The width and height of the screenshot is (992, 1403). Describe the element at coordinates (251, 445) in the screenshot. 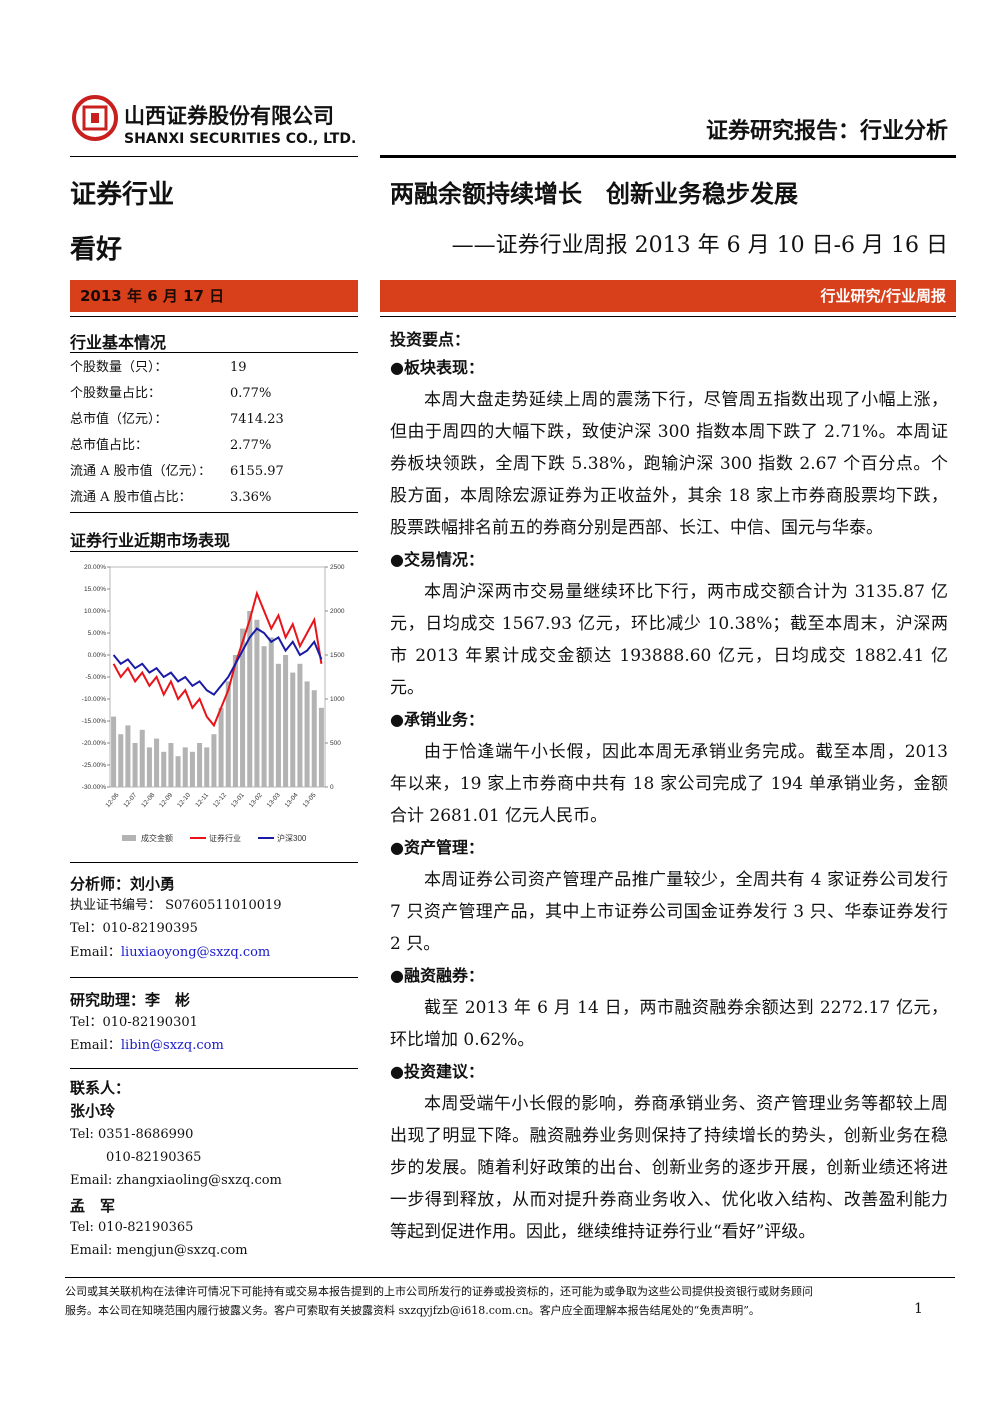

I see `info-value: 2.77%` at that location.